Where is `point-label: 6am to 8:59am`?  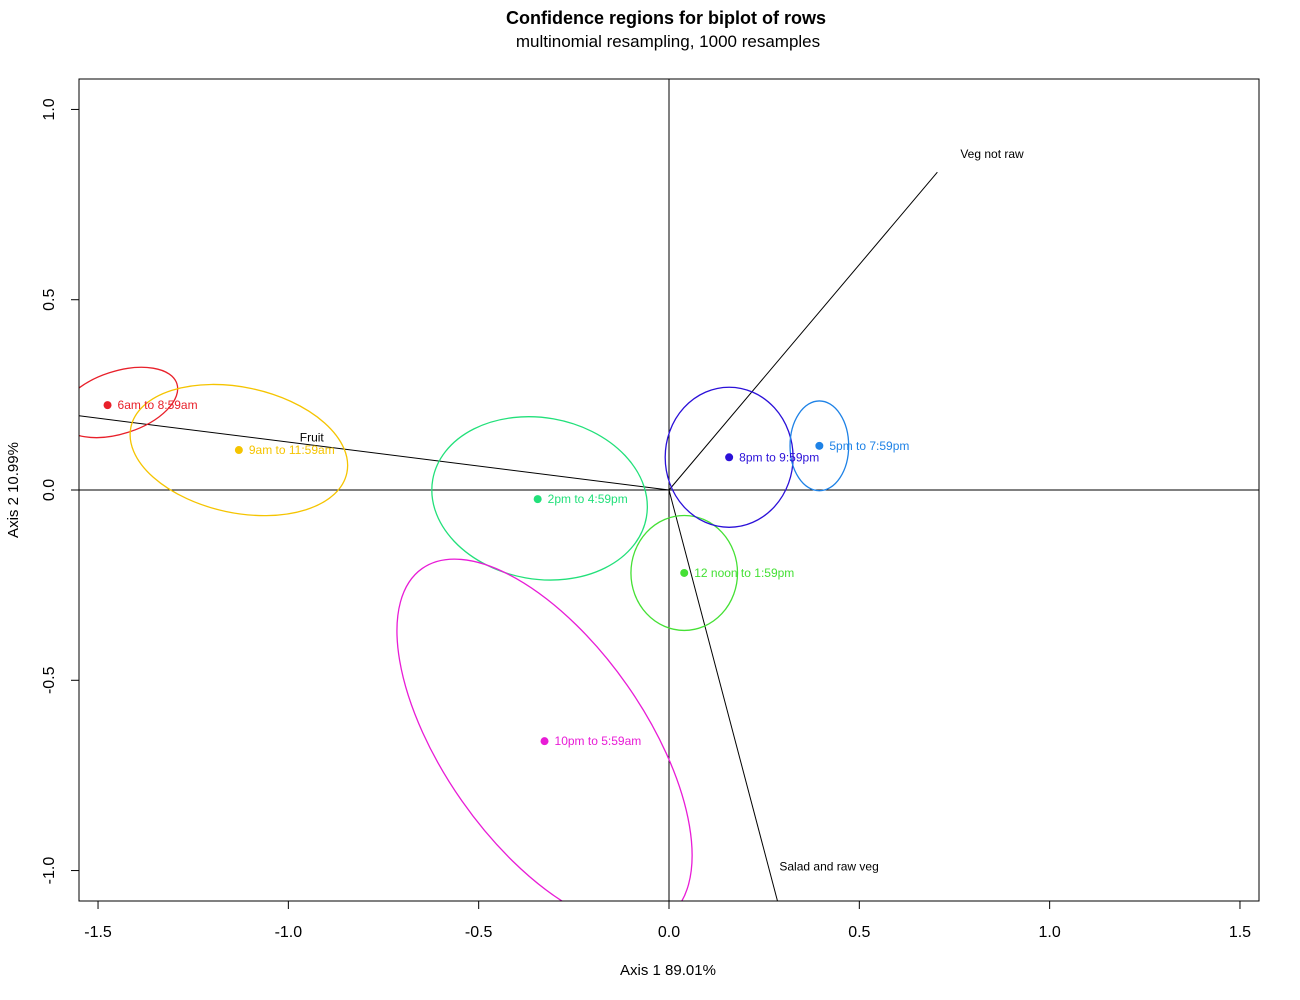 point-label: 6am to 8:59am is located at coordinates (158, 405).